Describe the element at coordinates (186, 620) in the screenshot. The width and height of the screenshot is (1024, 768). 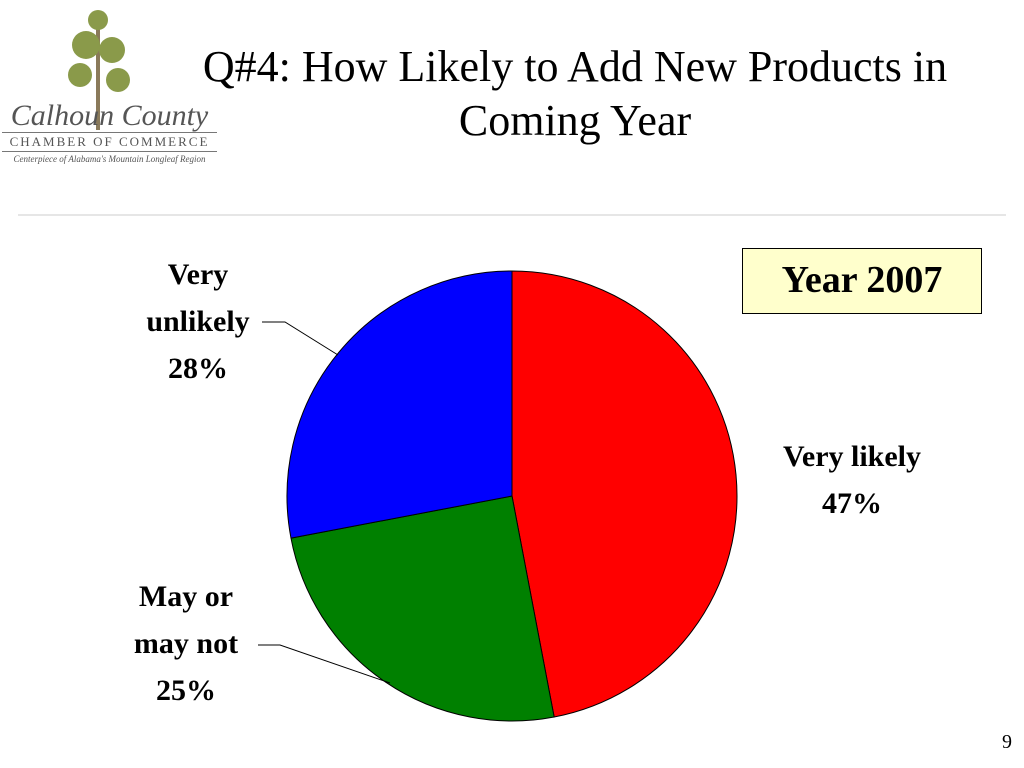
I see `category-label: May or may not` at that location.